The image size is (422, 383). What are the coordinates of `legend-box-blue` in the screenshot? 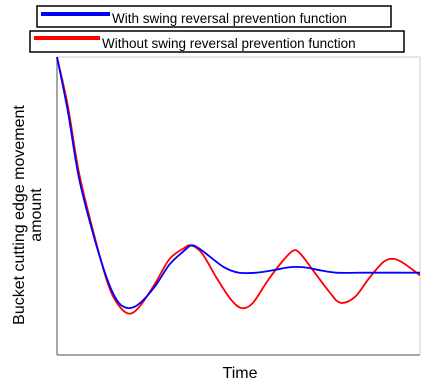 It's located at (214, 16).